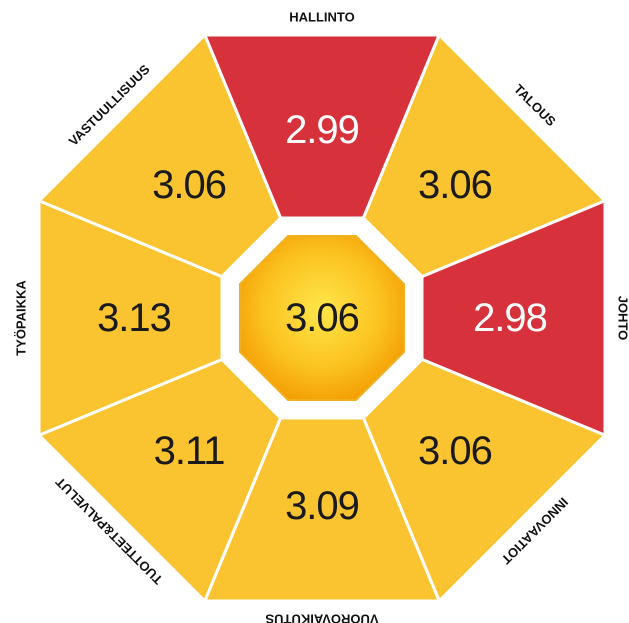  I want to click on segment-label: TYÖPAIKKA, so click(21, 318).